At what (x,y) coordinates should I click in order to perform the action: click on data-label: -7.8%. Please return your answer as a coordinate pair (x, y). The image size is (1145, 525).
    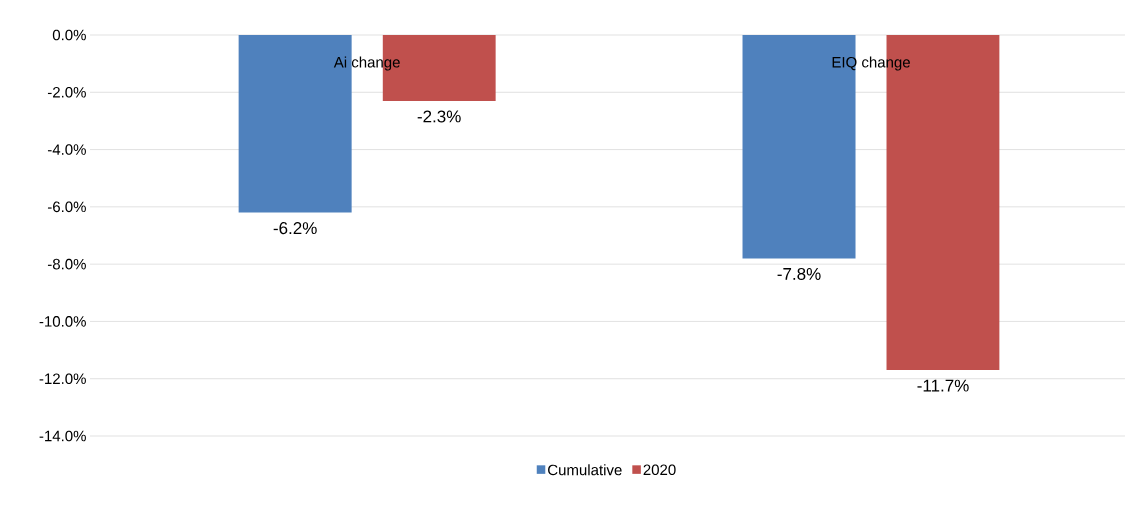
    Looking at the image, I should click on (799, 273).